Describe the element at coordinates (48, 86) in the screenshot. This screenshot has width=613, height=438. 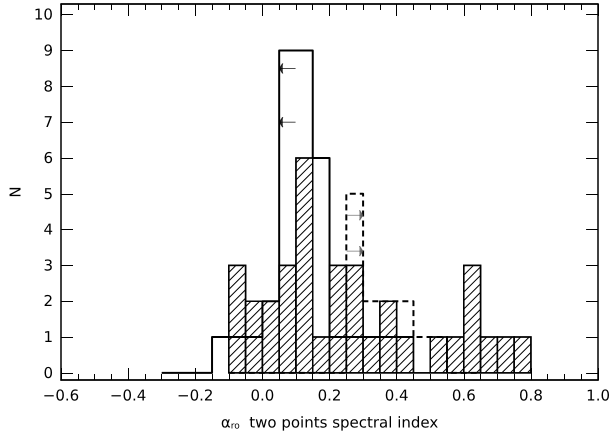
I see `y-tick-label: 8` at that location.